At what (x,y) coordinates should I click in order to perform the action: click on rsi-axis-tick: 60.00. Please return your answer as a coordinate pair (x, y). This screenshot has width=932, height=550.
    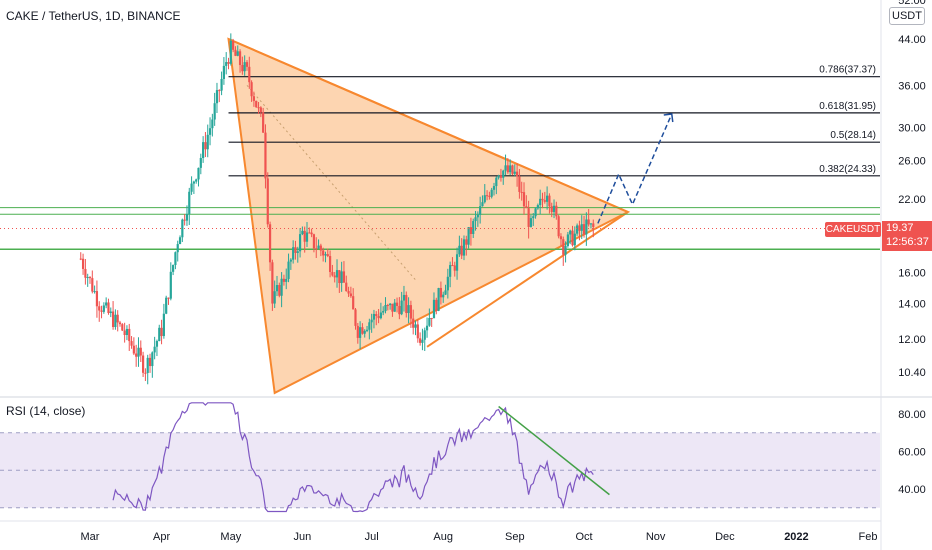
    Looking at the image, I should click on (912, 453).